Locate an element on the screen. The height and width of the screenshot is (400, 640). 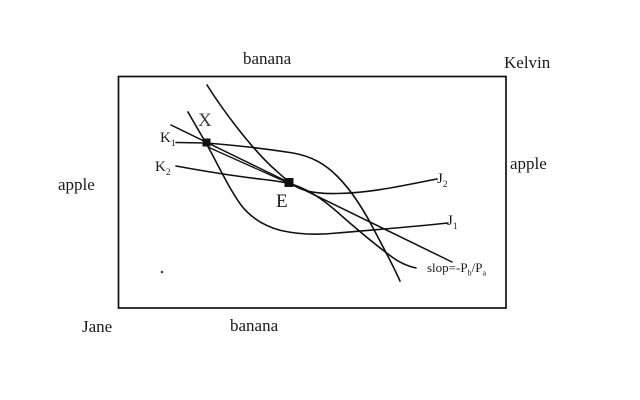
kelvin-curve-1-sub: 1 is located at coordinates (173, 144).